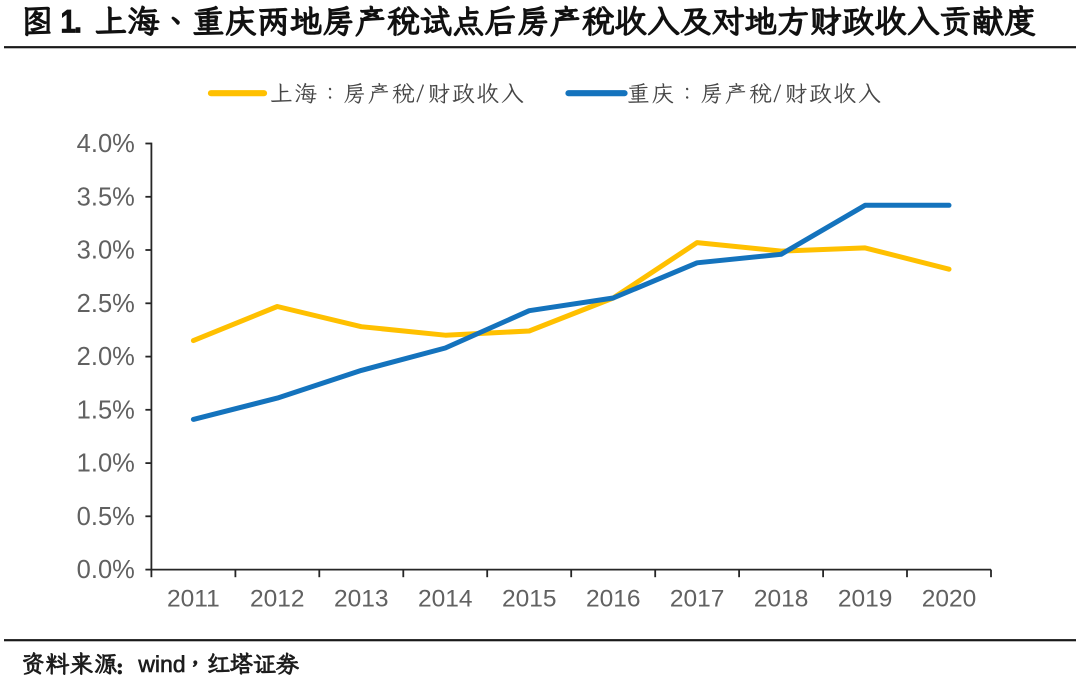  Describe the element at coordinates (106, 517) in the screenshot. I see `svg-text: 0.5%` at that location.